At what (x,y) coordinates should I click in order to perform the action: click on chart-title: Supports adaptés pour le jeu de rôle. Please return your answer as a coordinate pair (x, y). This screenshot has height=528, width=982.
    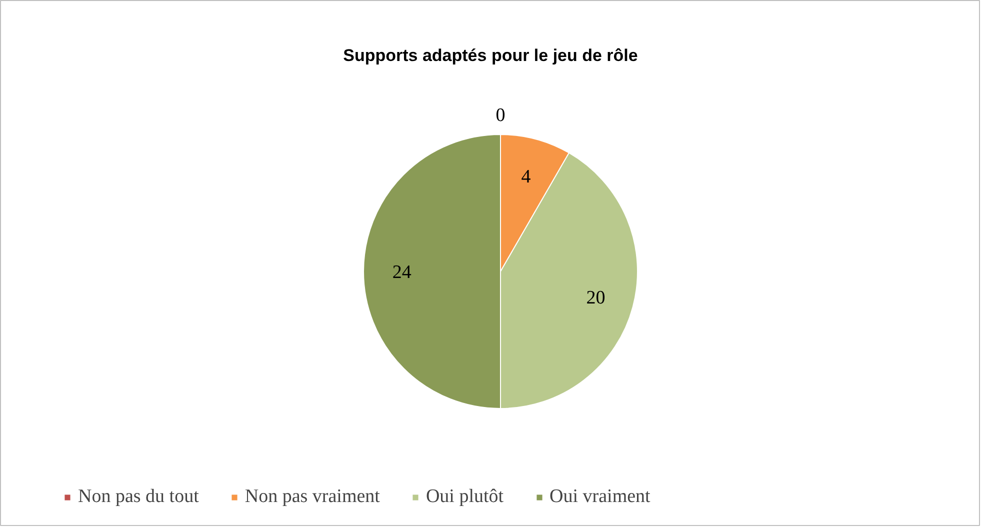
    Looking at the image, I should click on (490, 55).